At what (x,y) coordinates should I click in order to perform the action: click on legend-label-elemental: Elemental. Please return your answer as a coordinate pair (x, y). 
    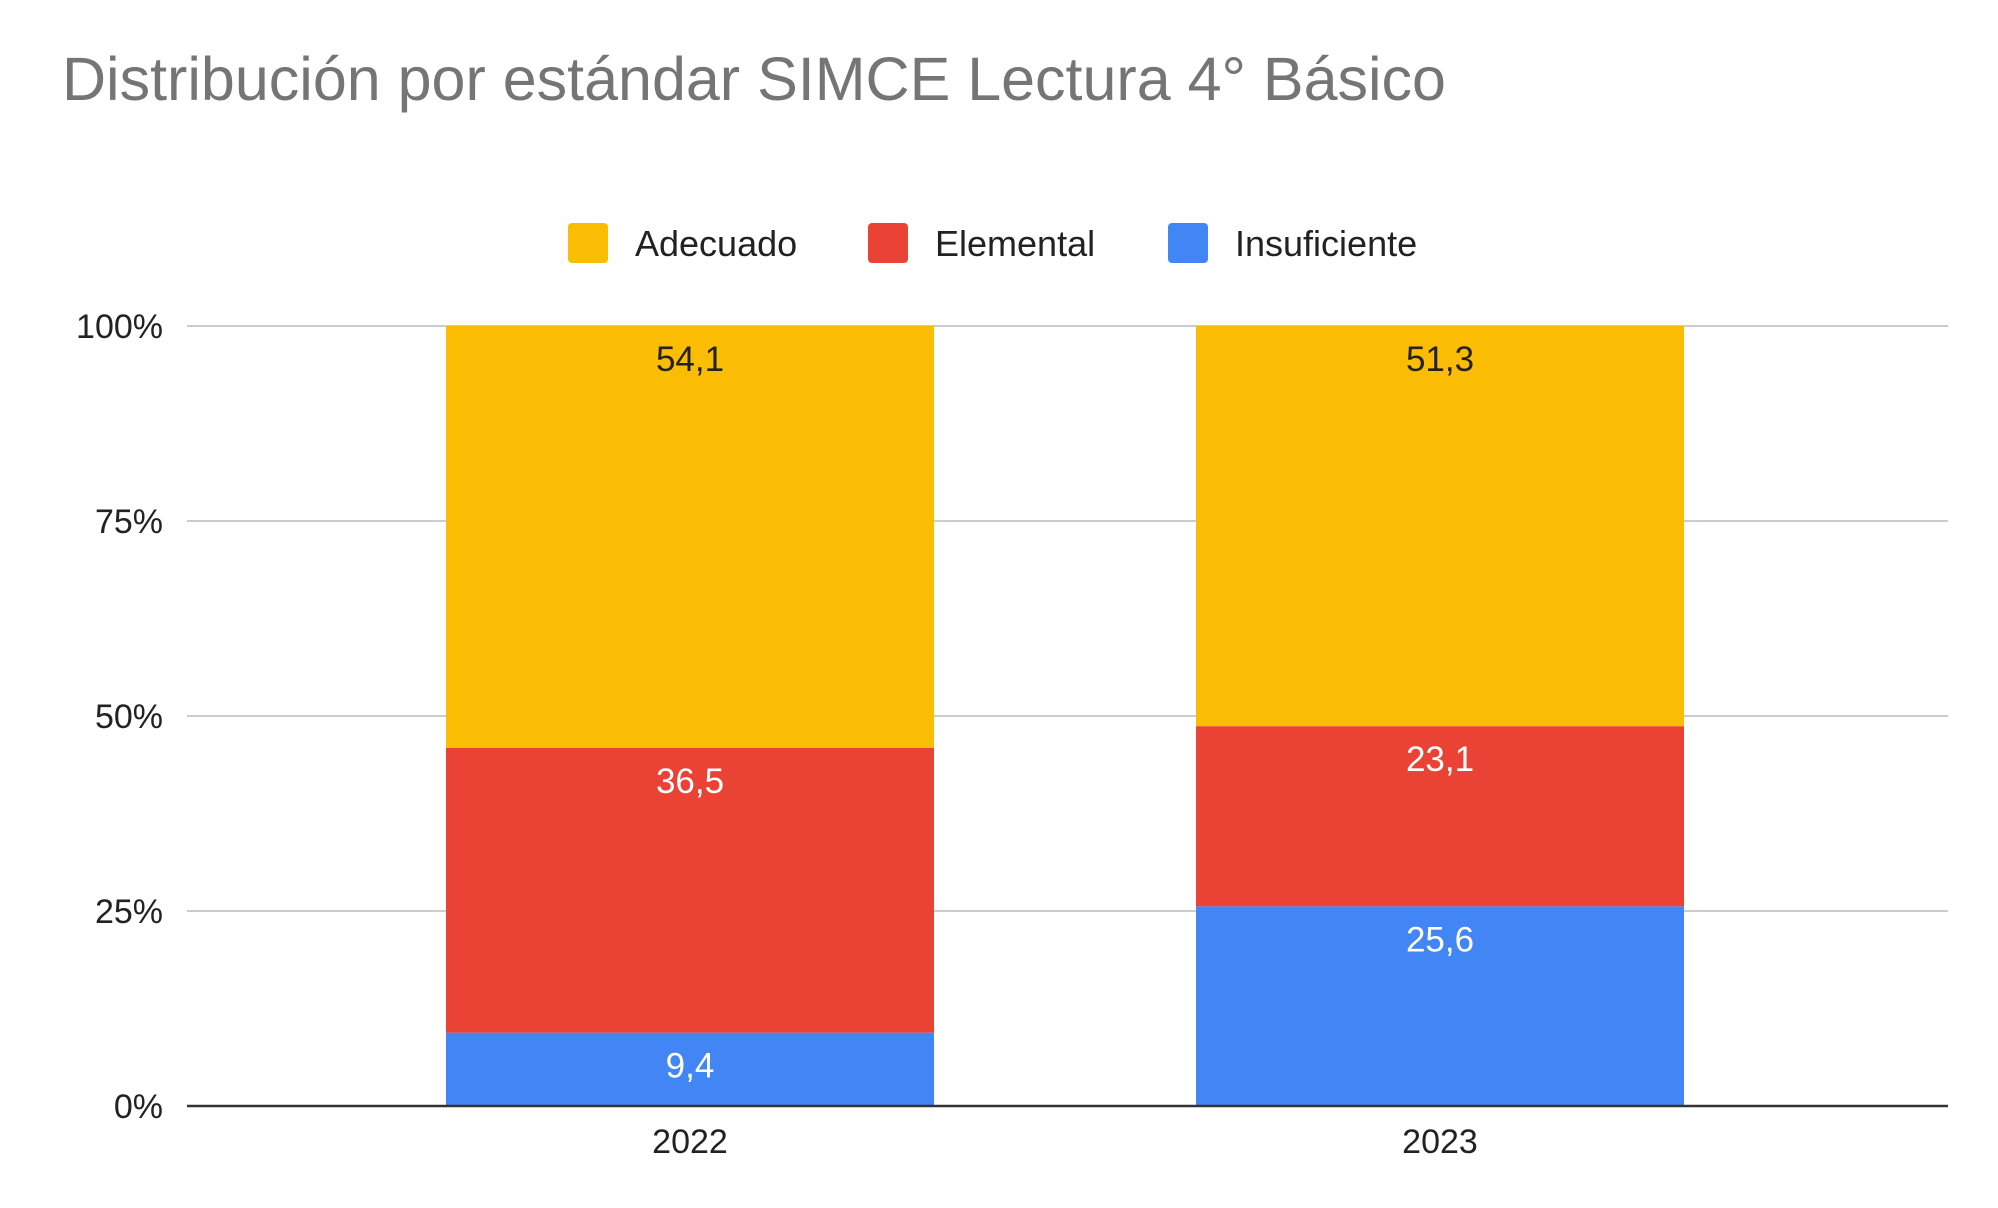
    Looking at the image, I should click on (1015, 243).